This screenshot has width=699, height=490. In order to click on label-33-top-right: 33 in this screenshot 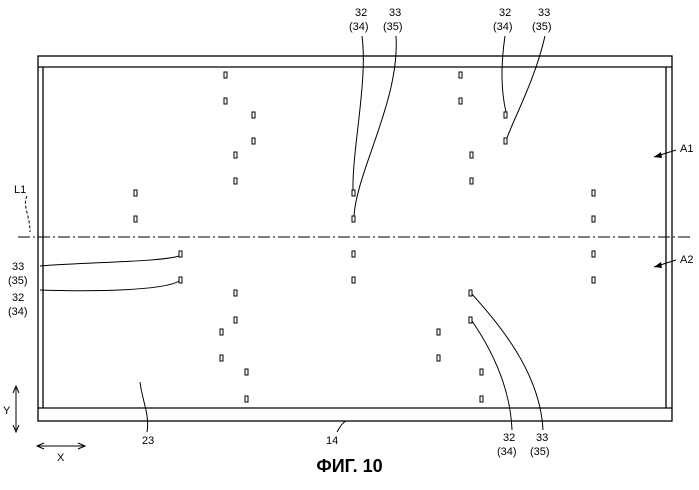, I will do `click(544, 13)`.